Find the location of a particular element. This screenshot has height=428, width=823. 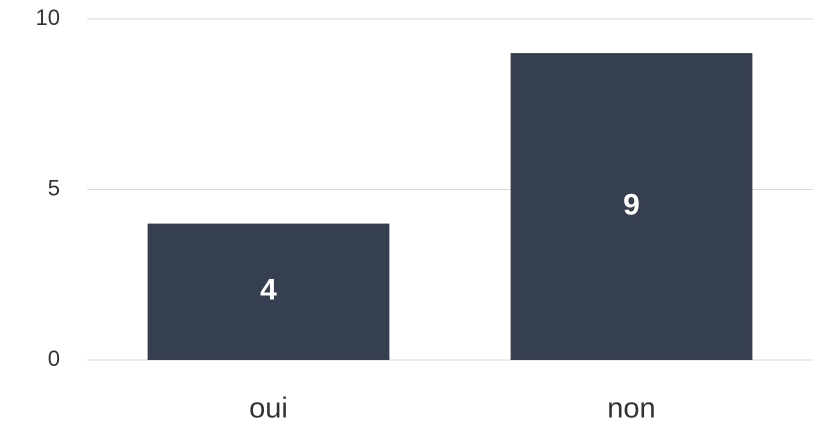

bar is located at coordinates (268, 291).